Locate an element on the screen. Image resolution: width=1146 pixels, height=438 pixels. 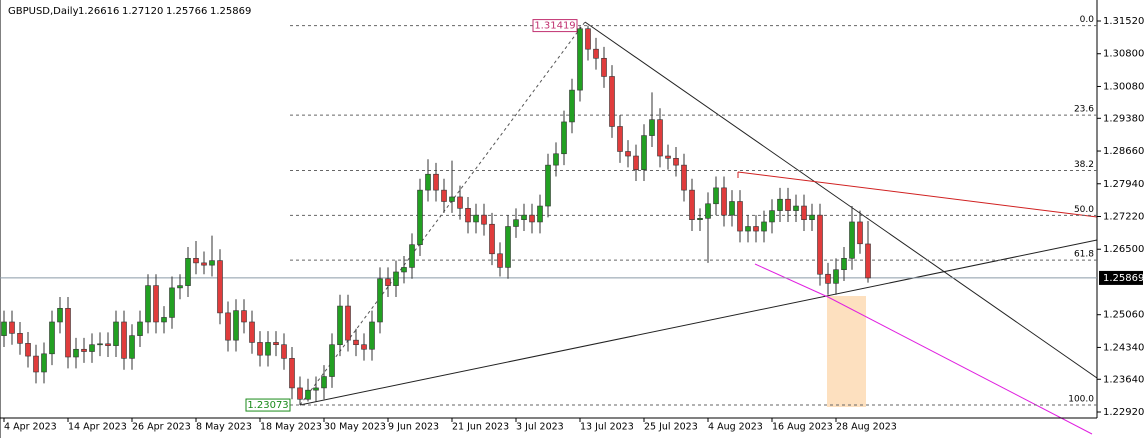
fib-label: 0.0 is located at coordinates (1087, 20).